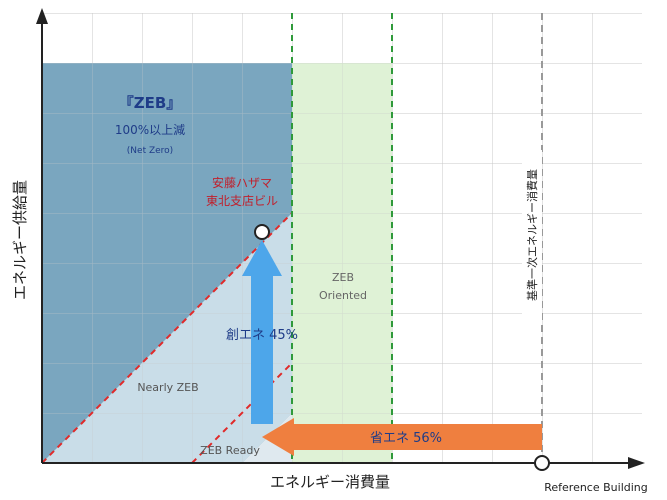  I want to click on building-name-line1: 安藤ハザマ, so click(242, 182).